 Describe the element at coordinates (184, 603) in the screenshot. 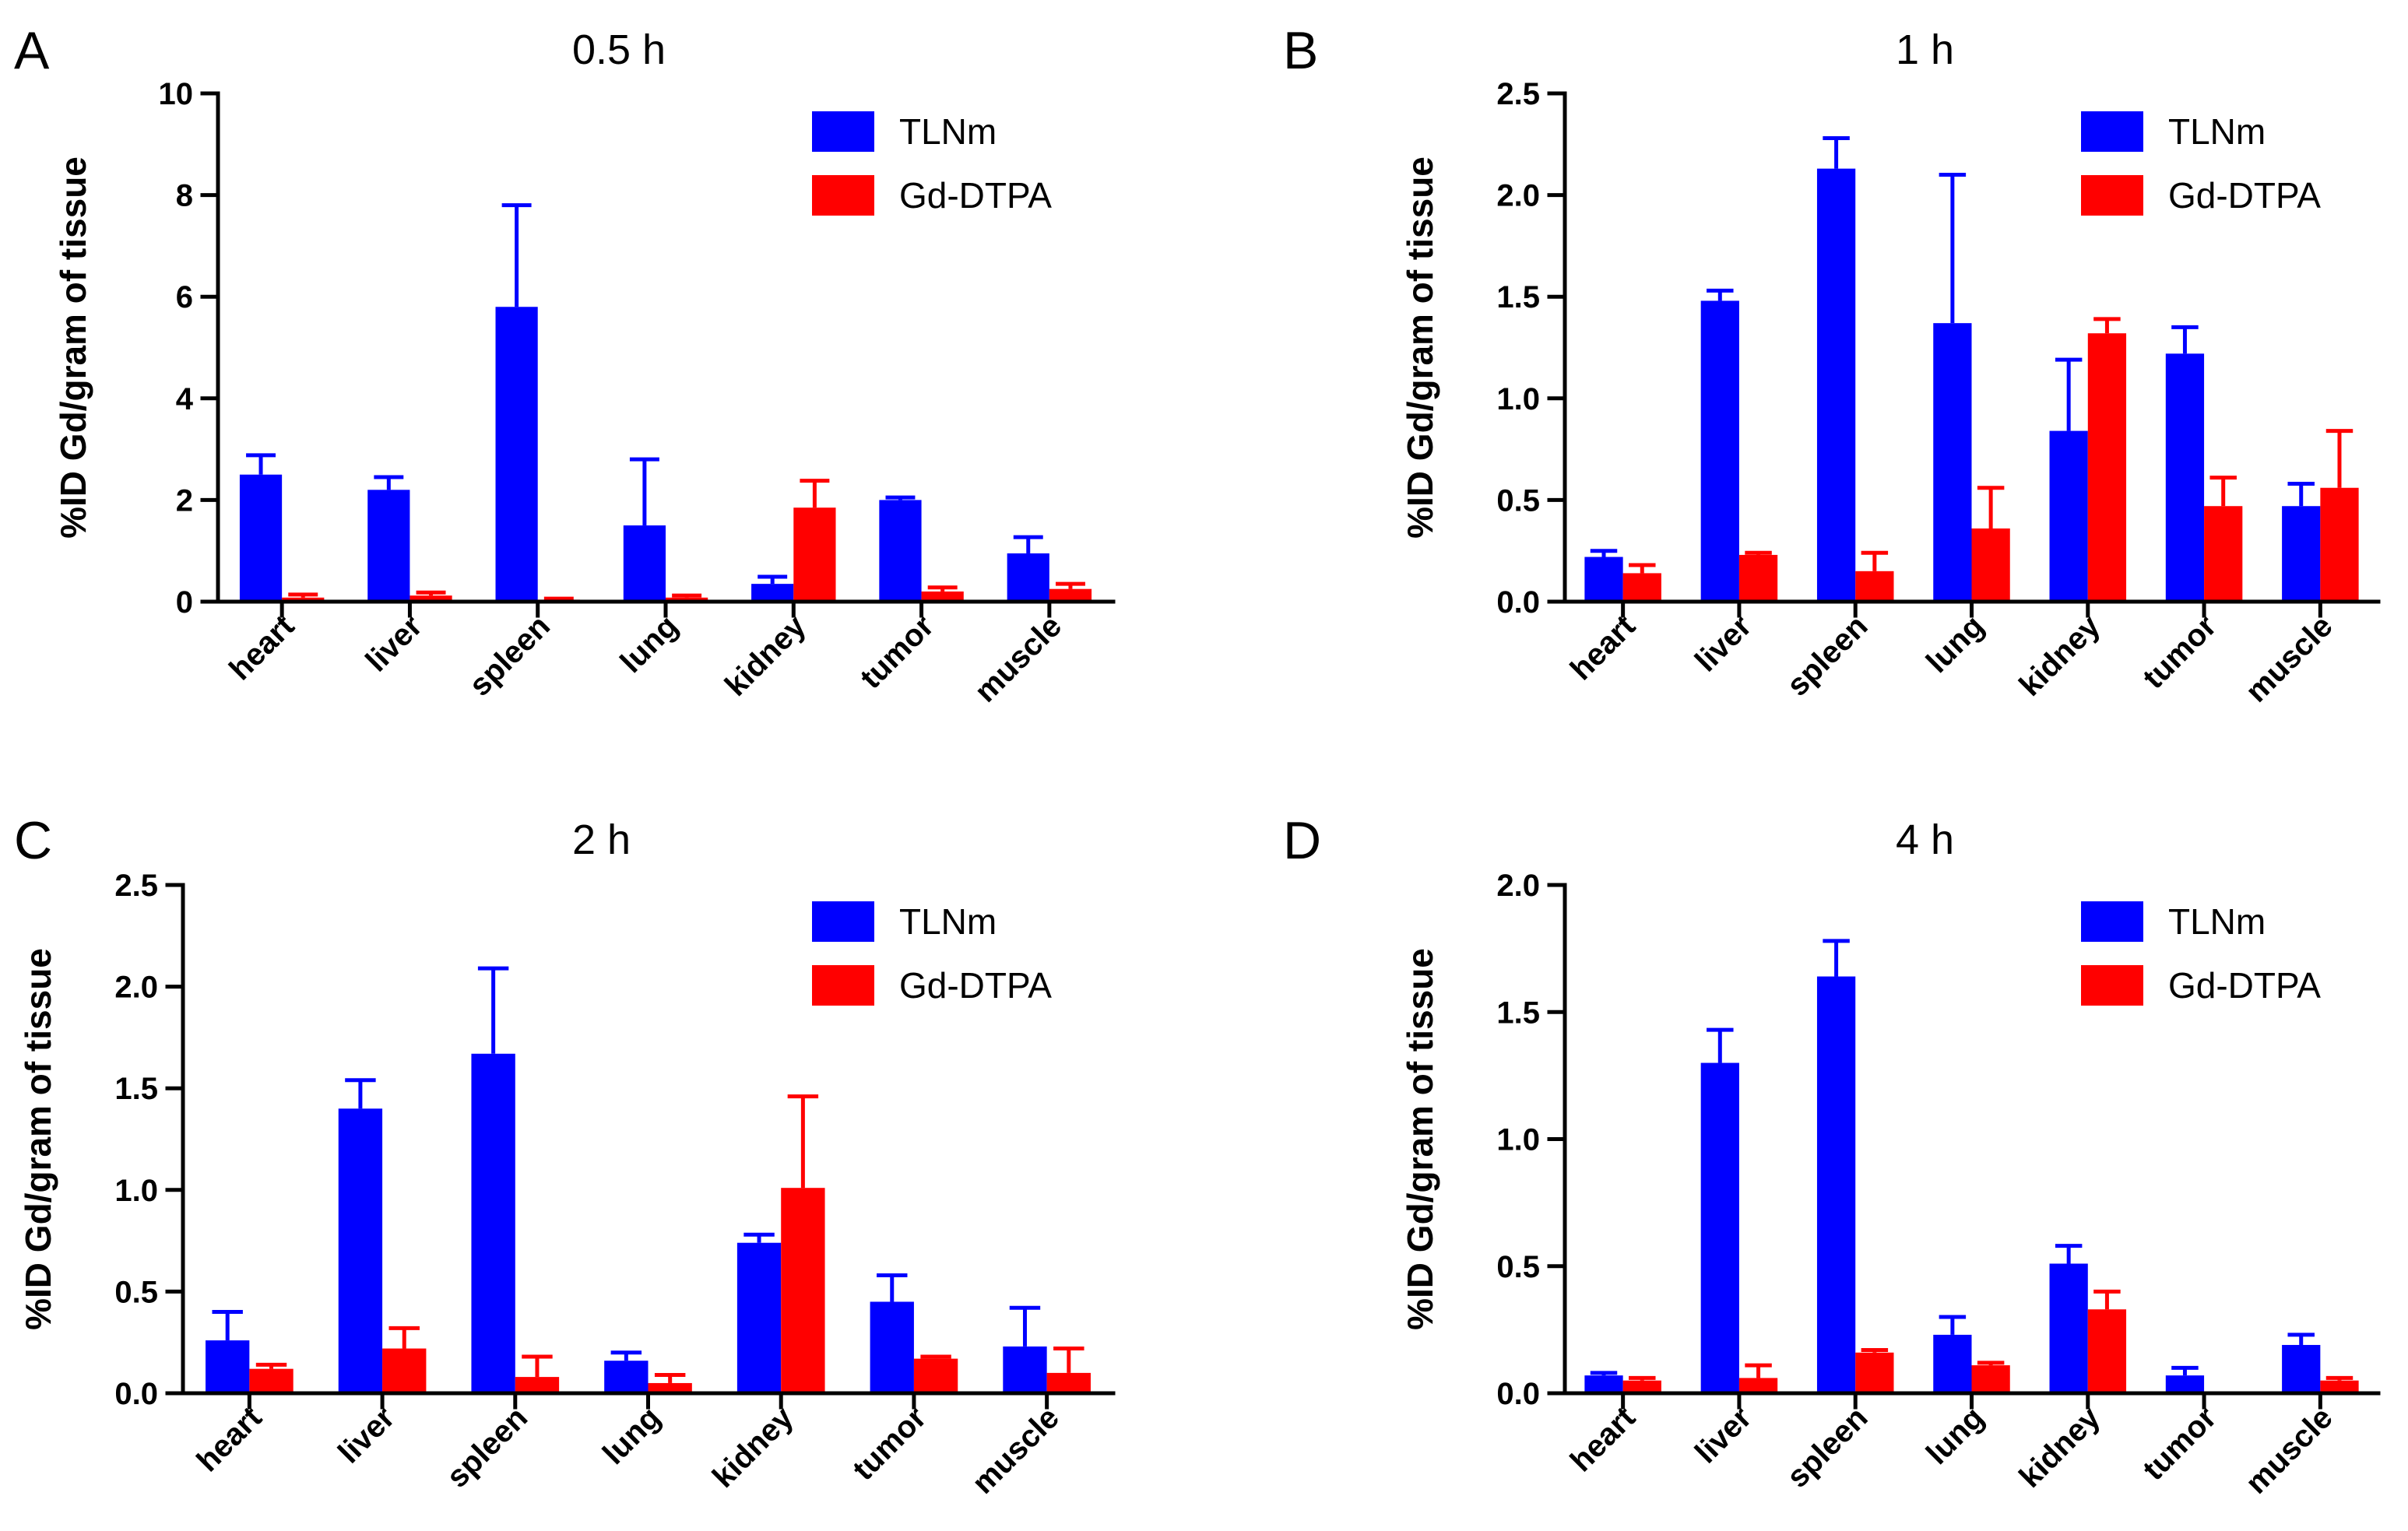

I see `y-tick-label: 0` at that location.